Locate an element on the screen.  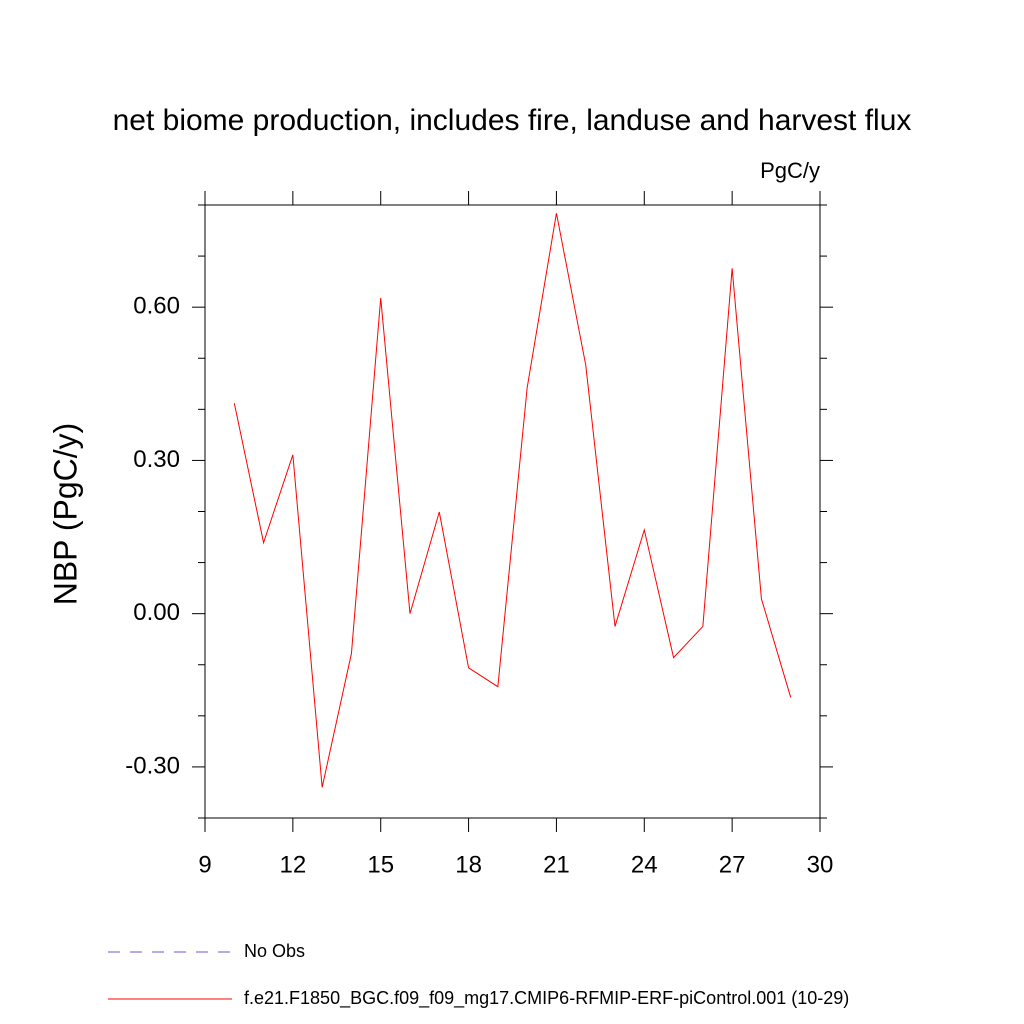
x-tick-label: 9 is located at coordinates (204, 864).